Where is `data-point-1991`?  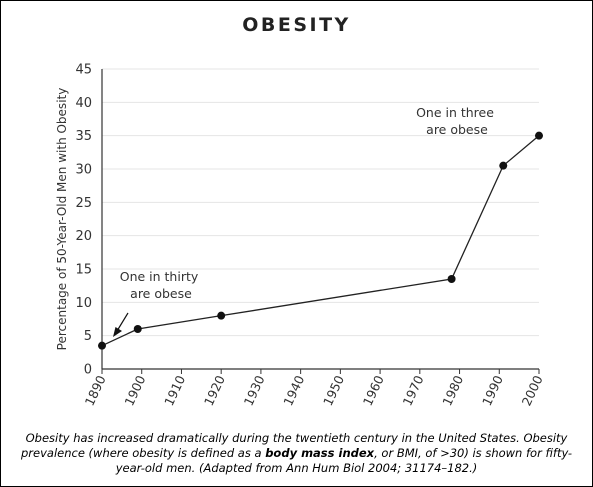 data-point-1991 is located at coordinates (503, 165).